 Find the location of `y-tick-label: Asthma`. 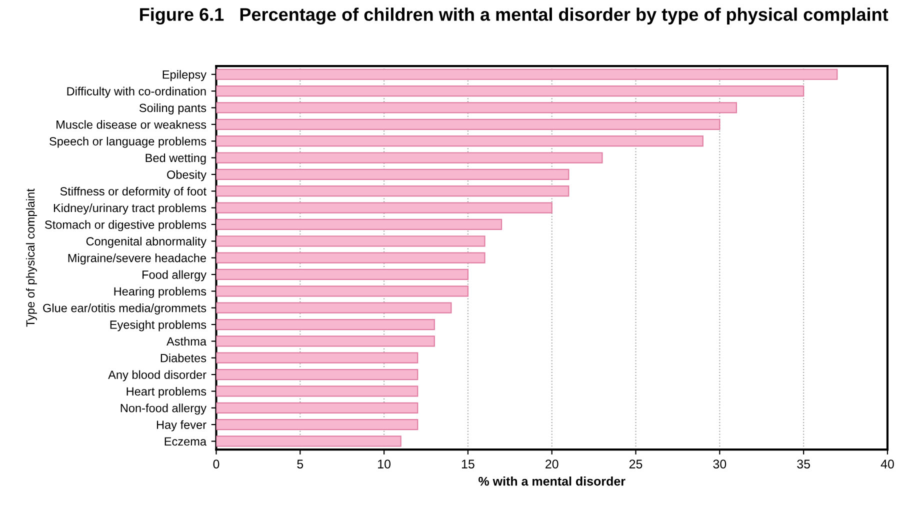

y-tick-label: Asthma is located at coordinates (186, 341).